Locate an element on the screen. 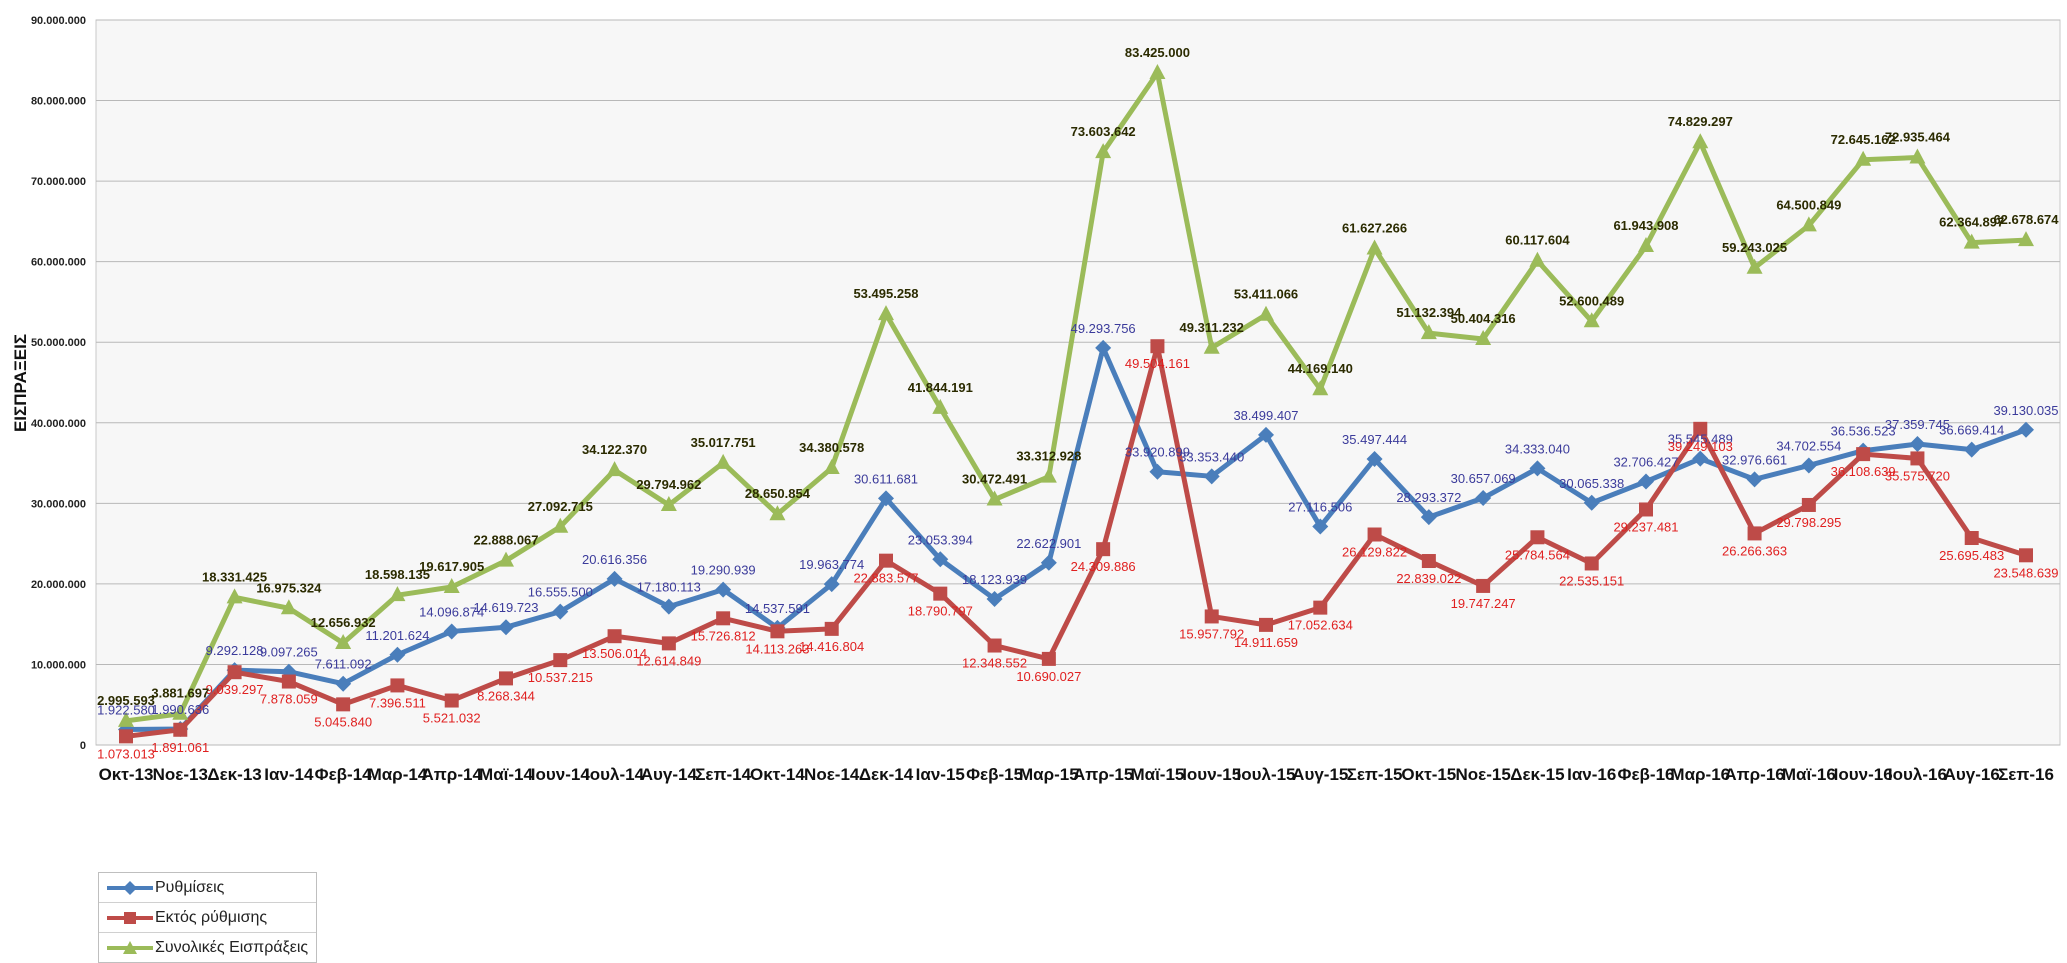  data-label: 18.331.425 is located at coordinates (234, 576).